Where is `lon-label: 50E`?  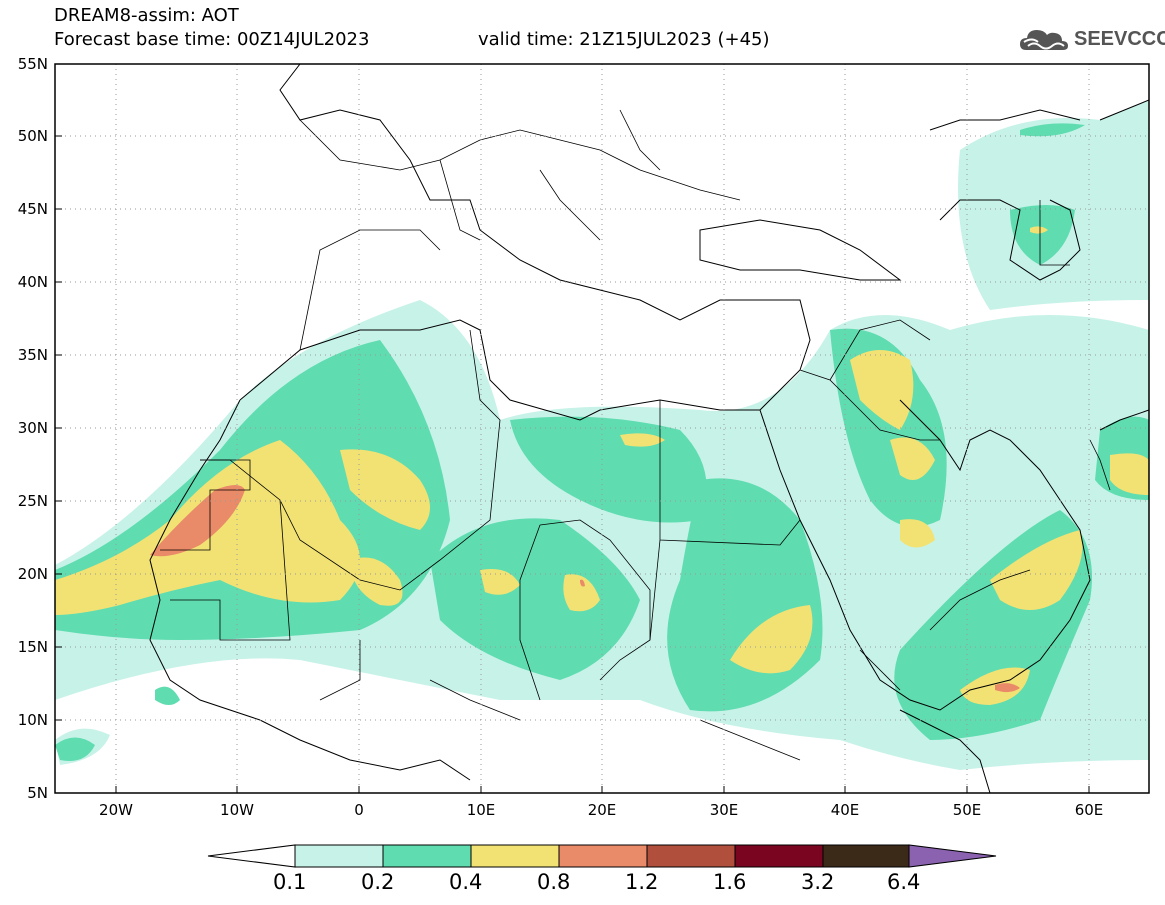
lon-label: 50E is located at coordinates (967, 810).